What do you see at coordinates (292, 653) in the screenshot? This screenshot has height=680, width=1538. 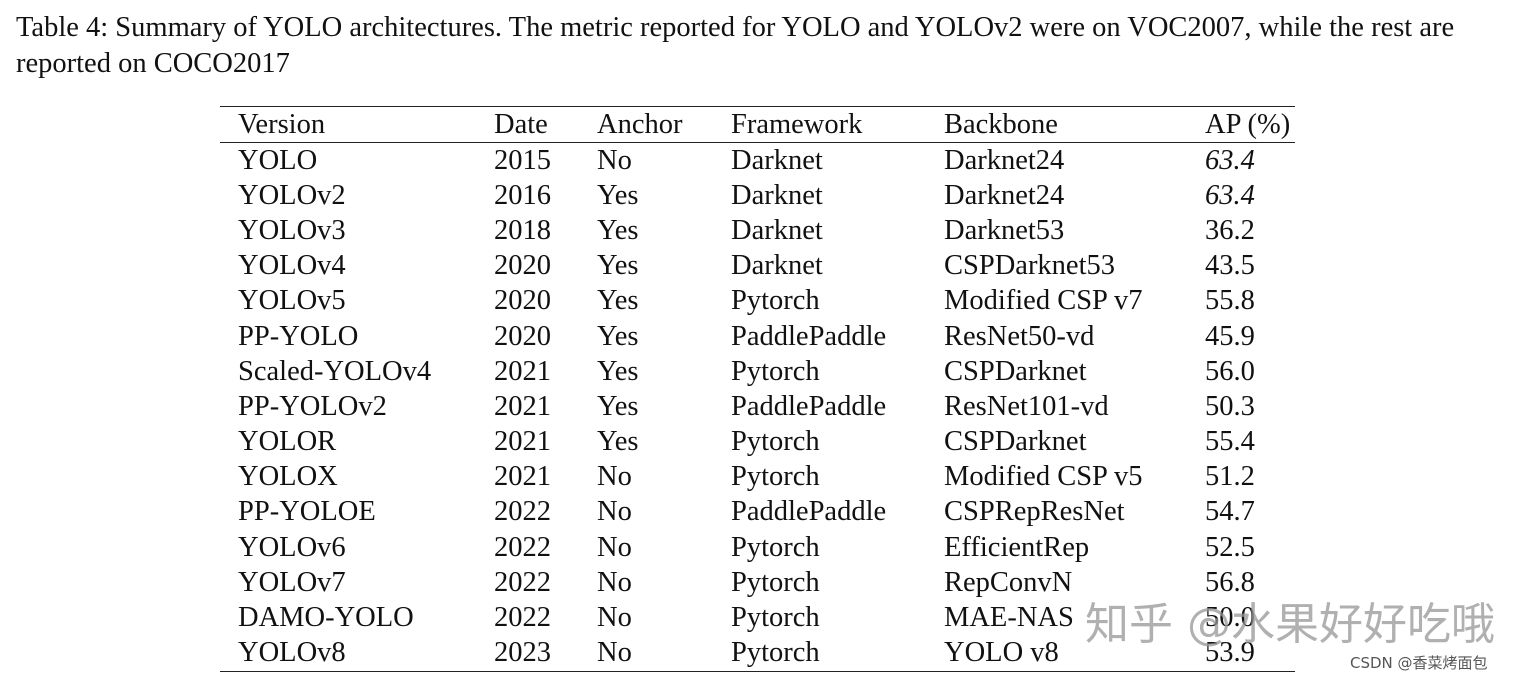 I see `table-cell: YOLOv8` at bounding box center [292, 653].